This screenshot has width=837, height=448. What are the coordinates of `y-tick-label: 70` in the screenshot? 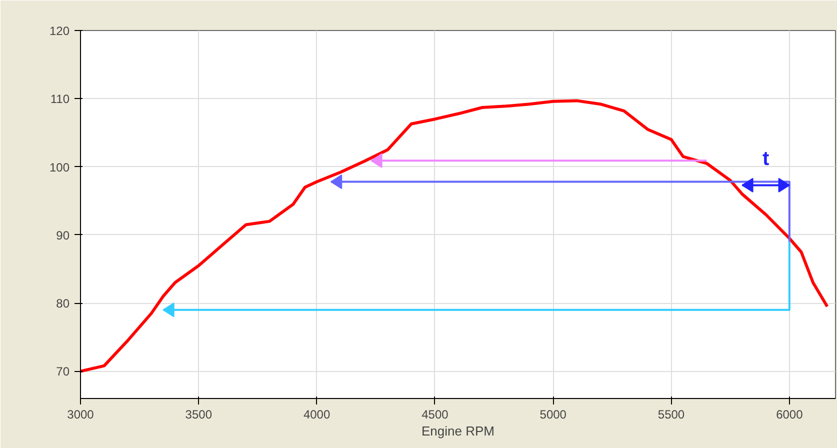 It's located at (63, 371).